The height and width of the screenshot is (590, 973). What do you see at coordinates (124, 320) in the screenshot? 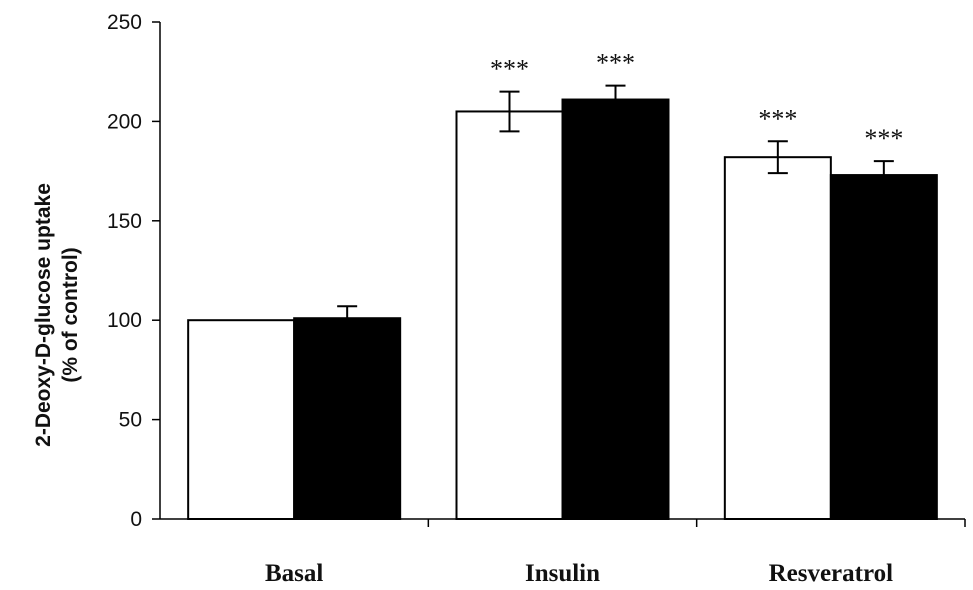
I see `y-tick-label: 100` at bounding box center [124, 320].